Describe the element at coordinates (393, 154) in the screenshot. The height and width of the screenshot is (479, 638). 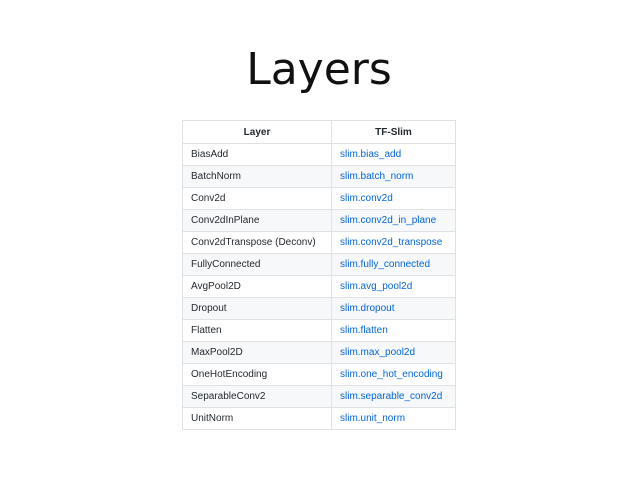
I see `slim-link: slim.bias_add` at that location.